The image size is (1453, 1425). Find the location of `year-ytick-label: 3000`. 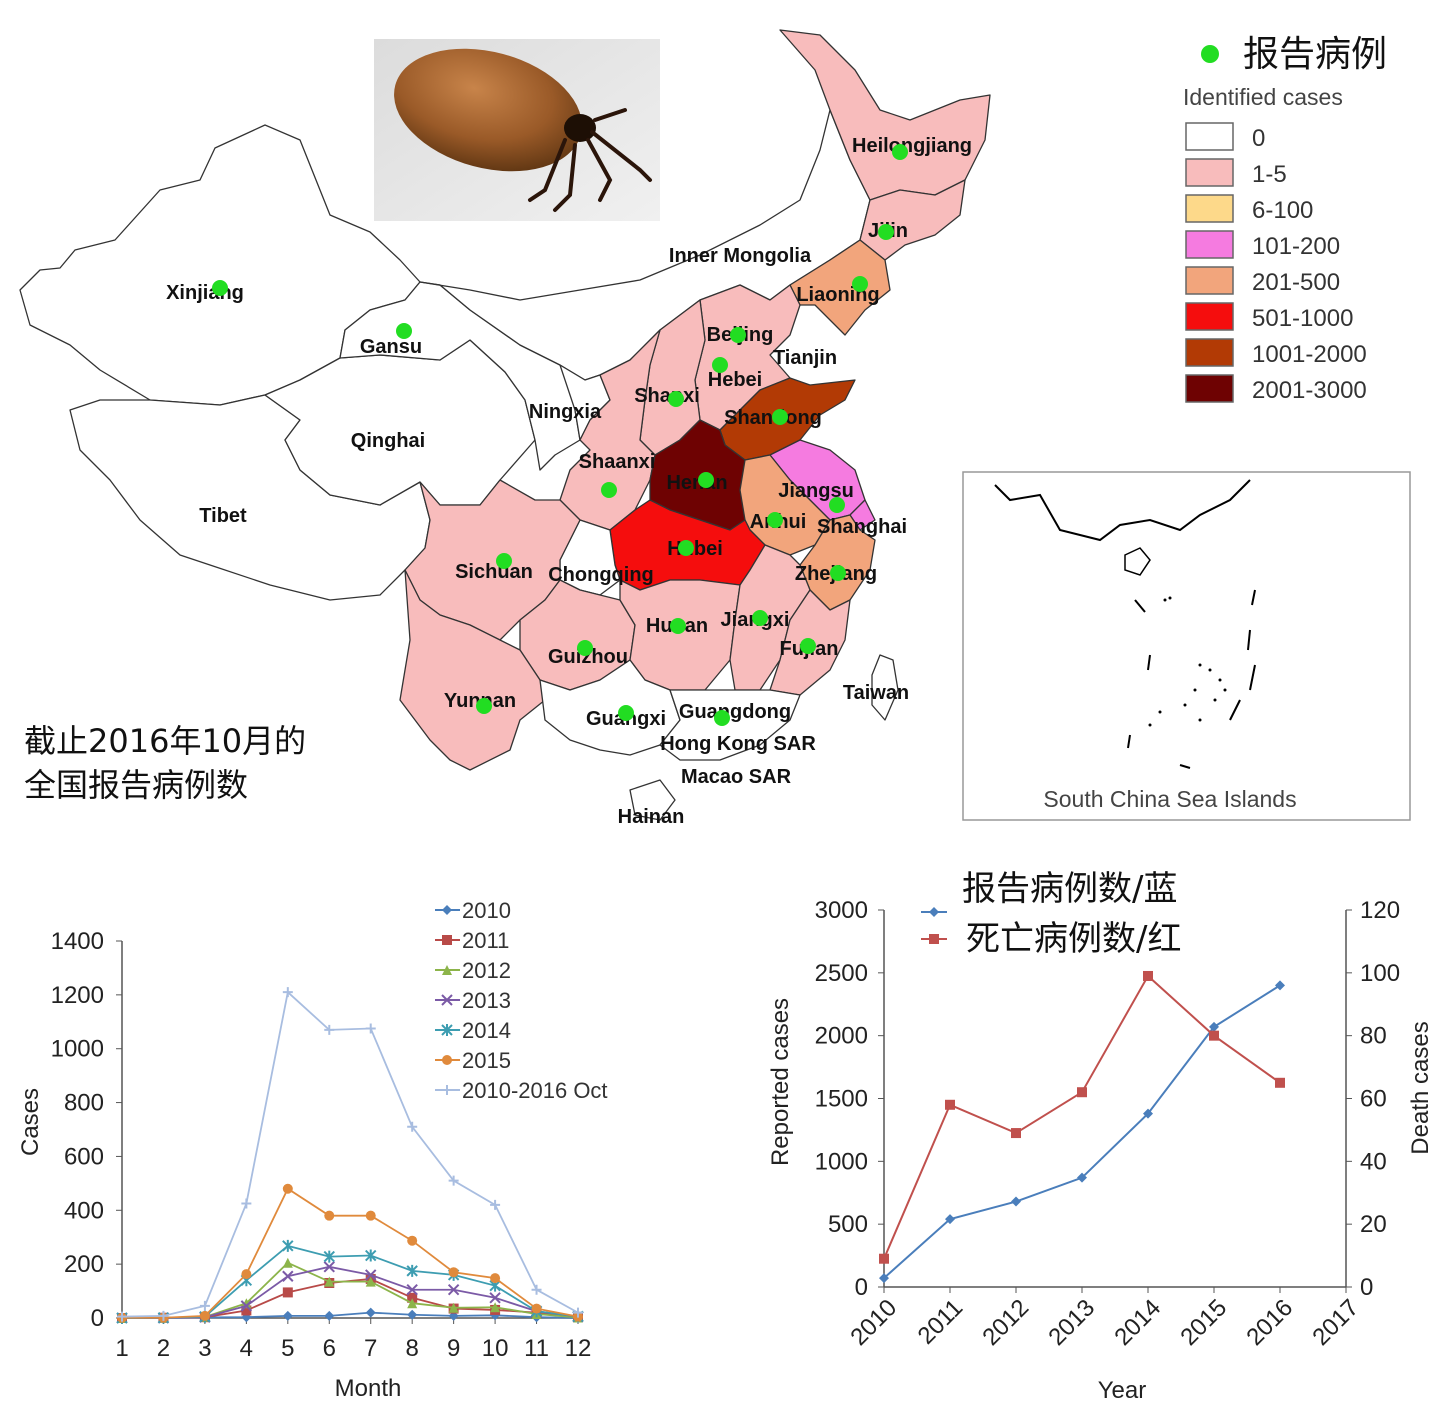

year-ytick-label: 3000 is located at coordinates (841, 910).